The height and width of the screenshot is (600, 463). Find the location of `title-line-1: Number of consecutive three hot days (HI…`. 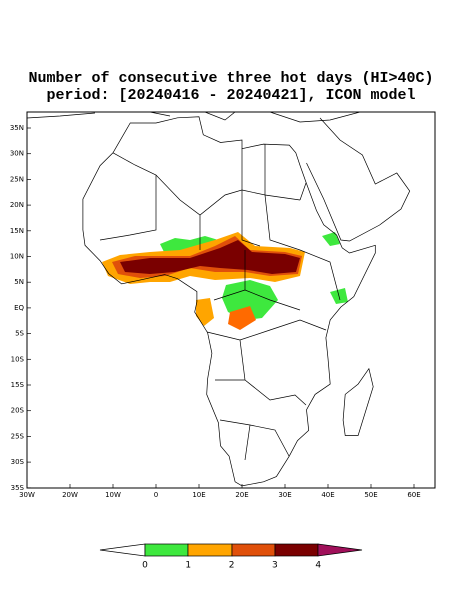

title-line-1: Number of consecutive three hot days (HI… is located at coordinates (230, 78).